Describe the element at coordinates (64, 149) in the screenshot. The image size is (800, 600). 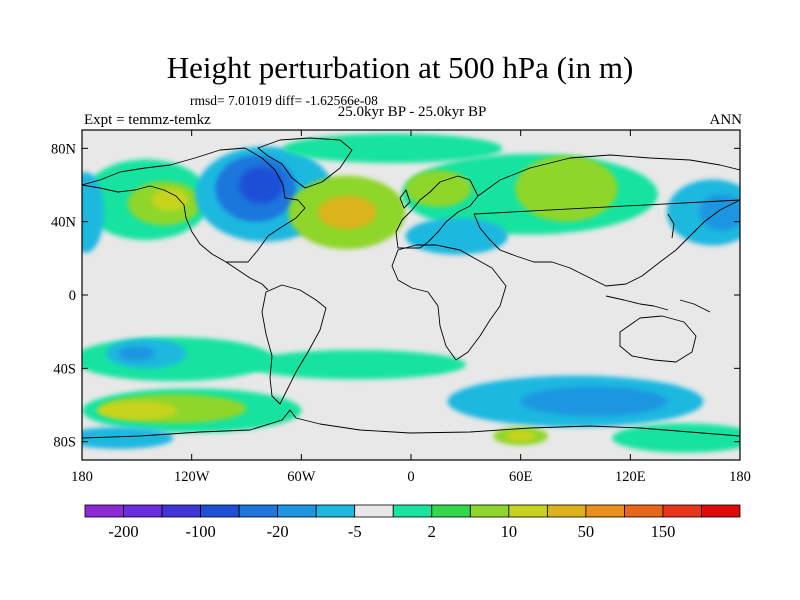
I see `lat-tick-label: 80N` at that location.